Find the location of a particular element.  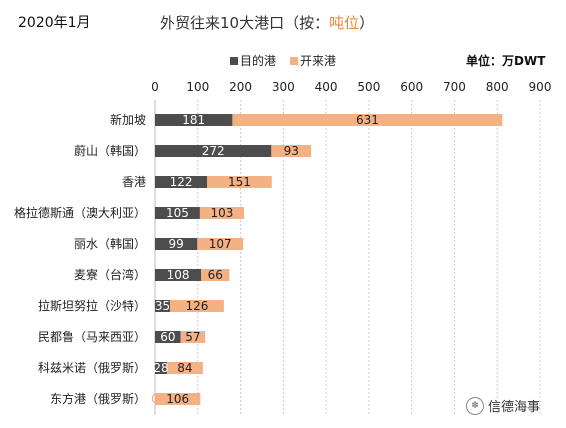

category-label: 麦寮（台湾） is located at coordinates (110, 274).